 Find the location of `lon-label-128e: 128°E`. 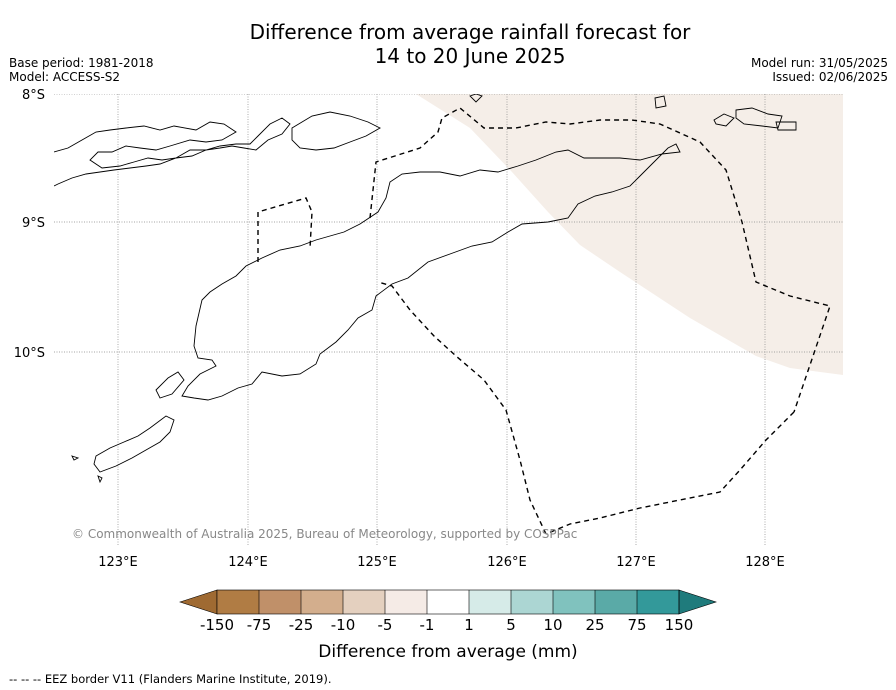

lon-label-128e: 128°E is located at coordinates (765, 562).